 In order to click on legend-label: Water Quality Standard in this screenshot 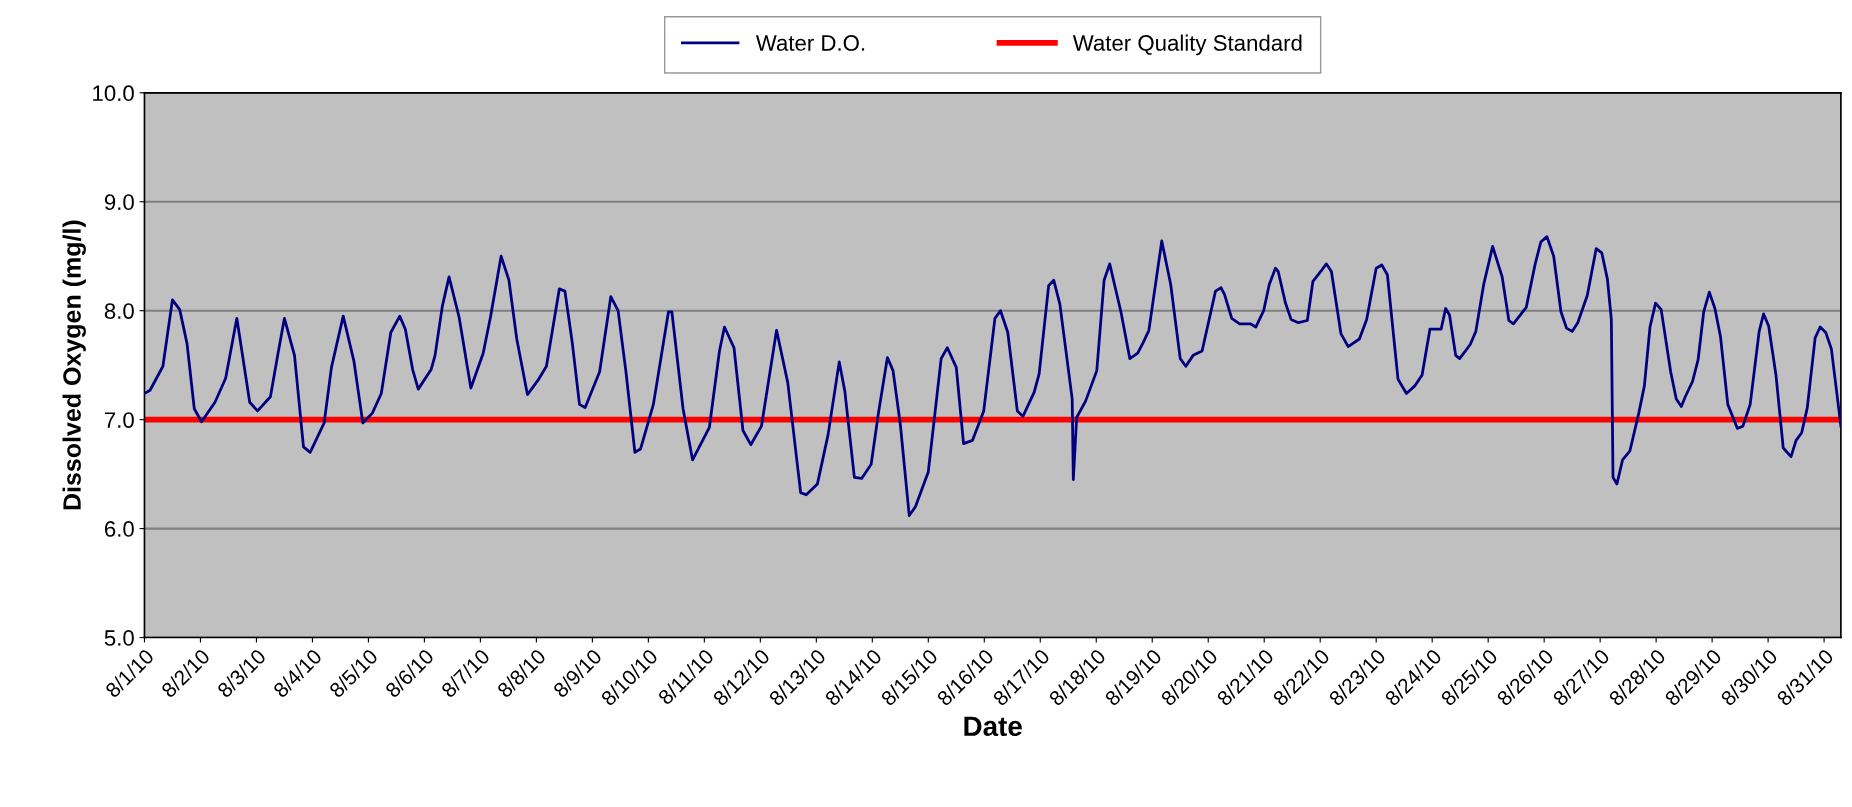, I will do `click(1187, 45)`.